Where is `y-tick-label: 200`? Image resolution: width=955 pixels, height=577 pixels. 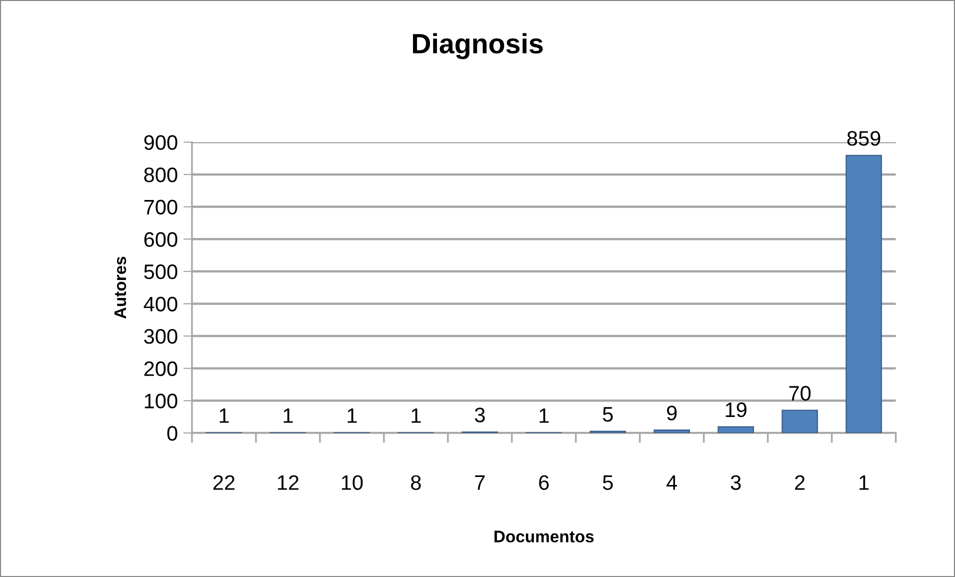
y-tick-label: 200 is located at coordinates (161, 368).